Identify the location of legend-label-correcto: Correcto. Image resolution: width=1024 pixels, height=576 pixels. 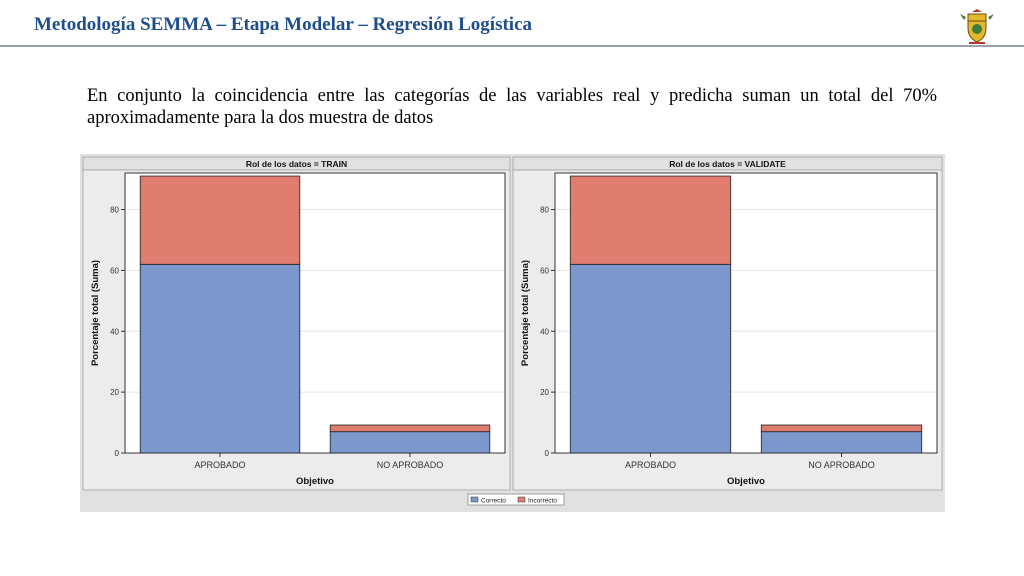
(493, 501).